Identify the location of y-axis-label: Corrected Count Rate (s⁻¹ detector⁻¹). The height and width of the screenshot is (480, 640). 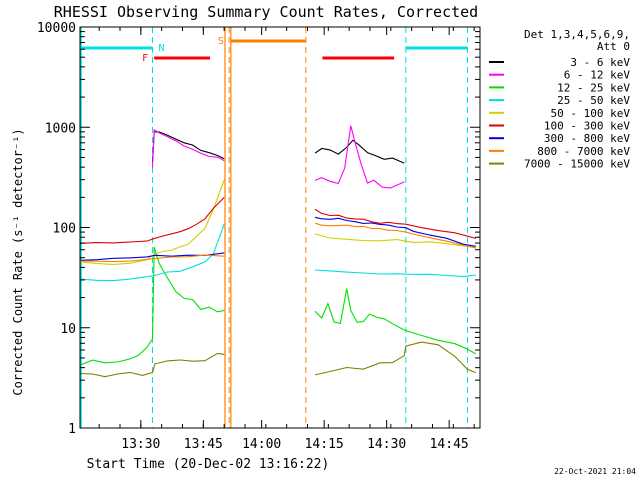
(18, 261).